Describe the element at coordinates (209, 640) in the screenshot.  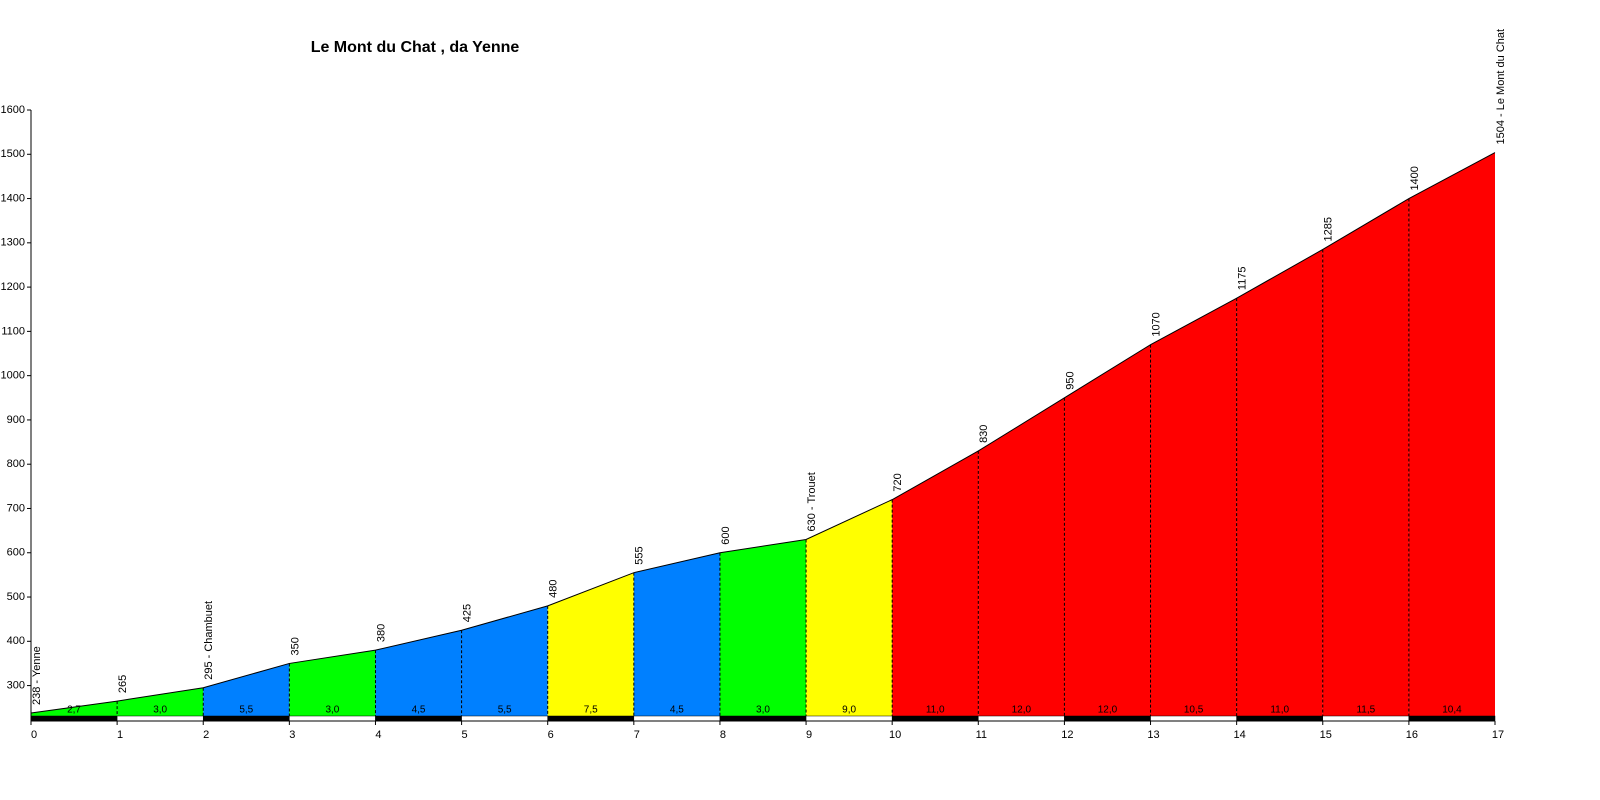
I see `elevation-label: 295 - Chambuet` at that location.